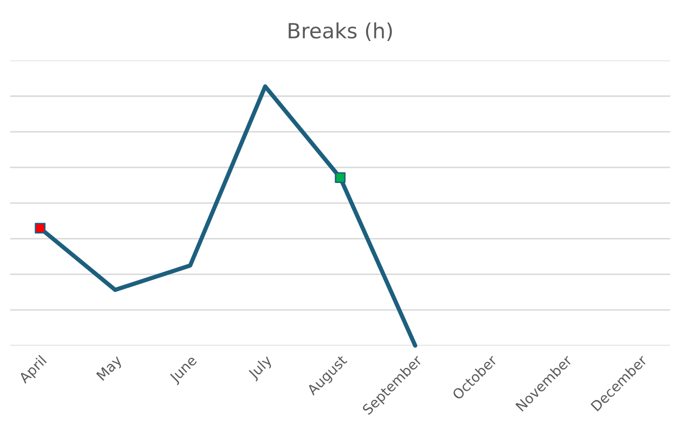  What do you see at coordinates (340, 32) in the screenshot?
I see `chart-title: Breaks (h)` at bounding box center [340, 32].